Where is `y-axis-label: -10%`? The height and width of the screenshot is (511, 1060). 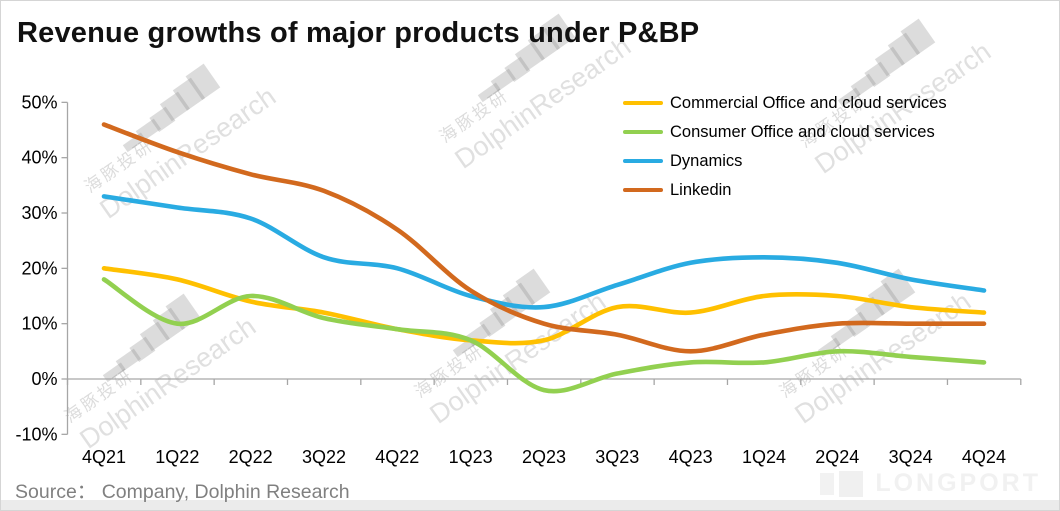
y-axis-label: -10% is located at coordinates (36, 434).